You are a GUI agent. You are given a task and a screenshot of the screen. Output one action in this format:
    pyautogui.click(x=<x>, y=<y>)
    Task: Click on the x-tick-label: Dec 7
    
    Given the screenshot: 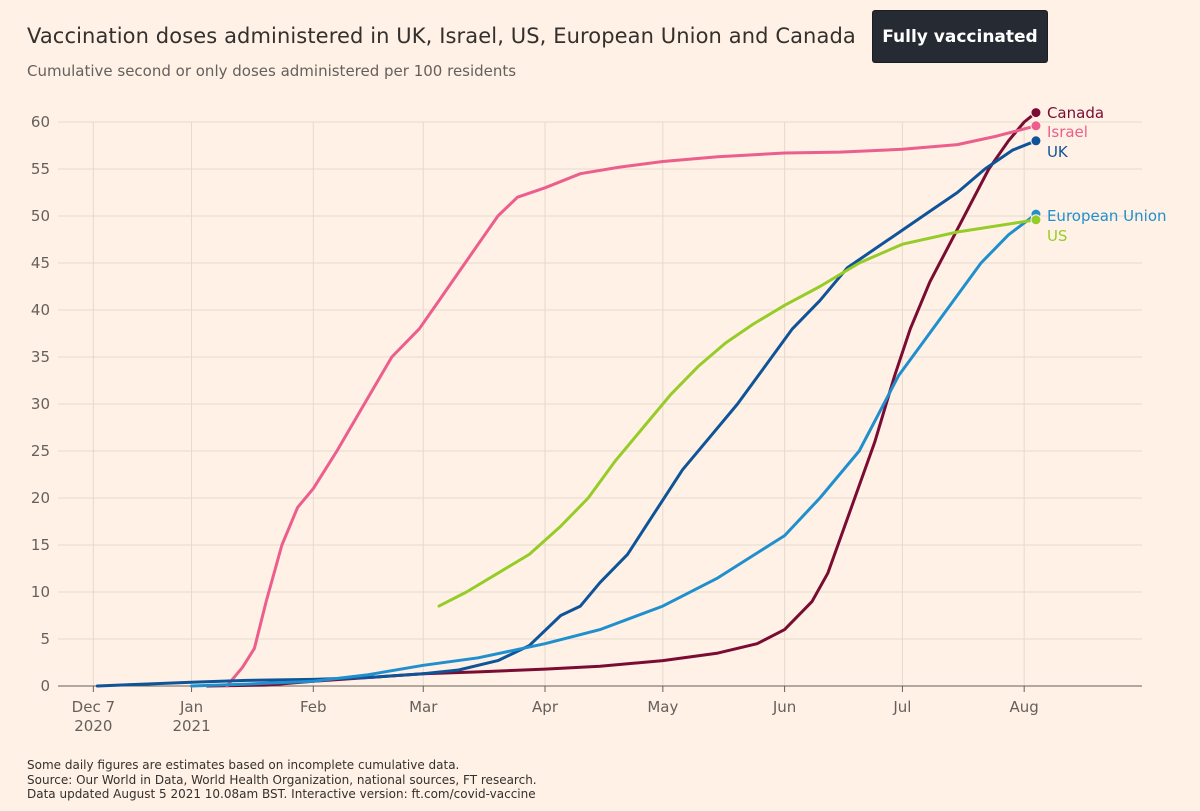 What is the action you would take?
    pyautogui.click(x=93, y=707)
    